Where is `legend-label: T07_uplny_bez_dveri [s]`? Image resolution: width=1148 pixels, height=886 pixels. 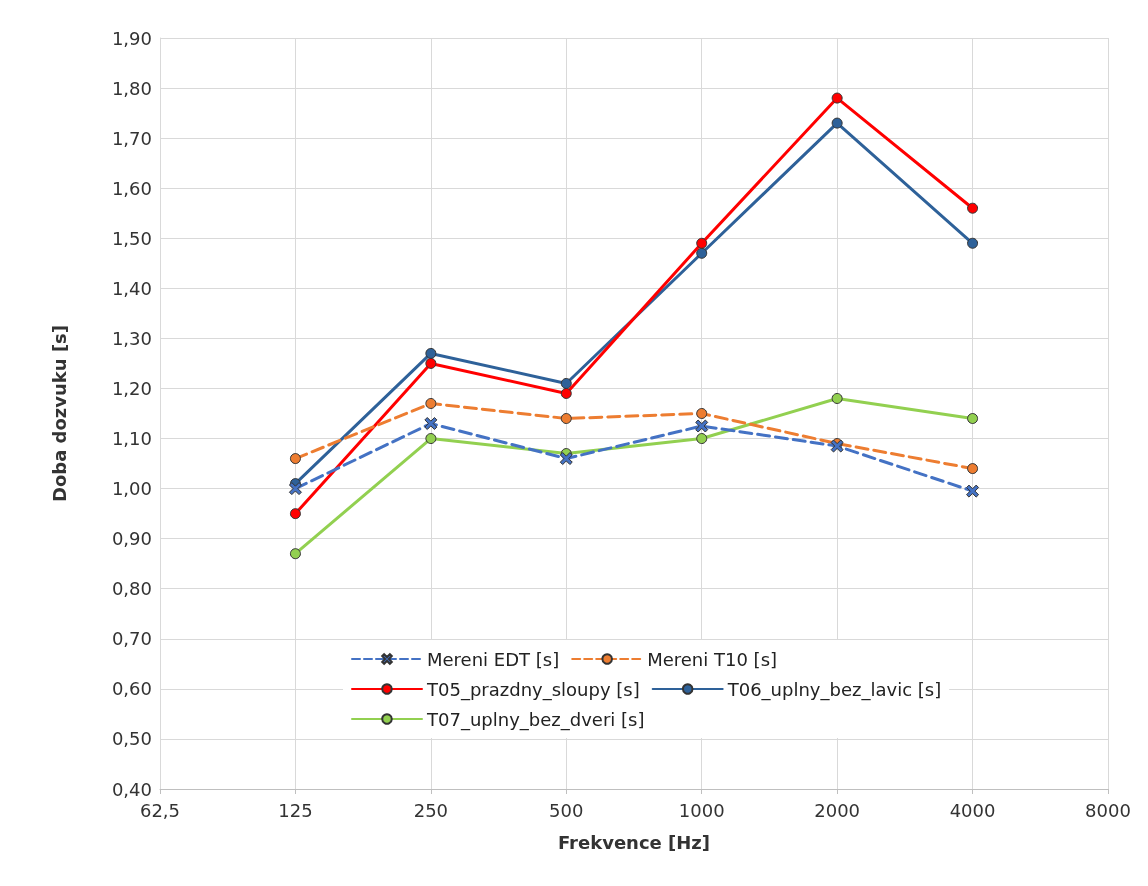 legend-label: T07_uplny_bez_dveri [s] is located at coordinates (535, 719).